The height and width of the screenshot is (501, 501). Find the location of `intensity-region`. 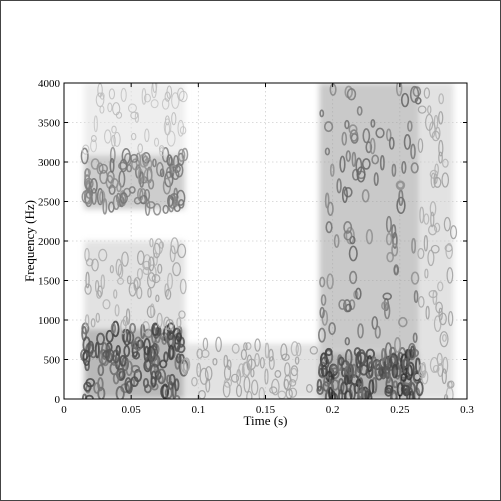

intensity-region is located at coordinates (436, 241).